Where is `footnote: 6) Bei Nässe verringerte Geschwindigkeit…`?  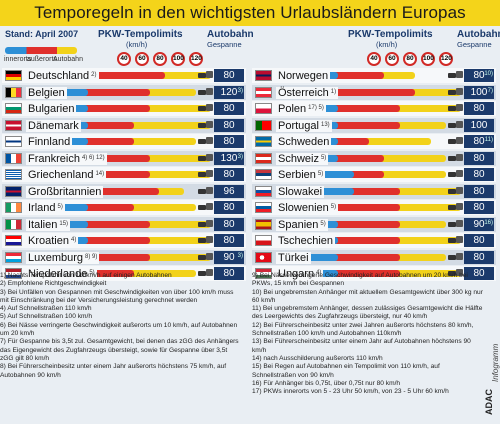
footnote: 6) Bei Nässe verringerte Geschwindigkeit… is located at coordinates (119, 329).